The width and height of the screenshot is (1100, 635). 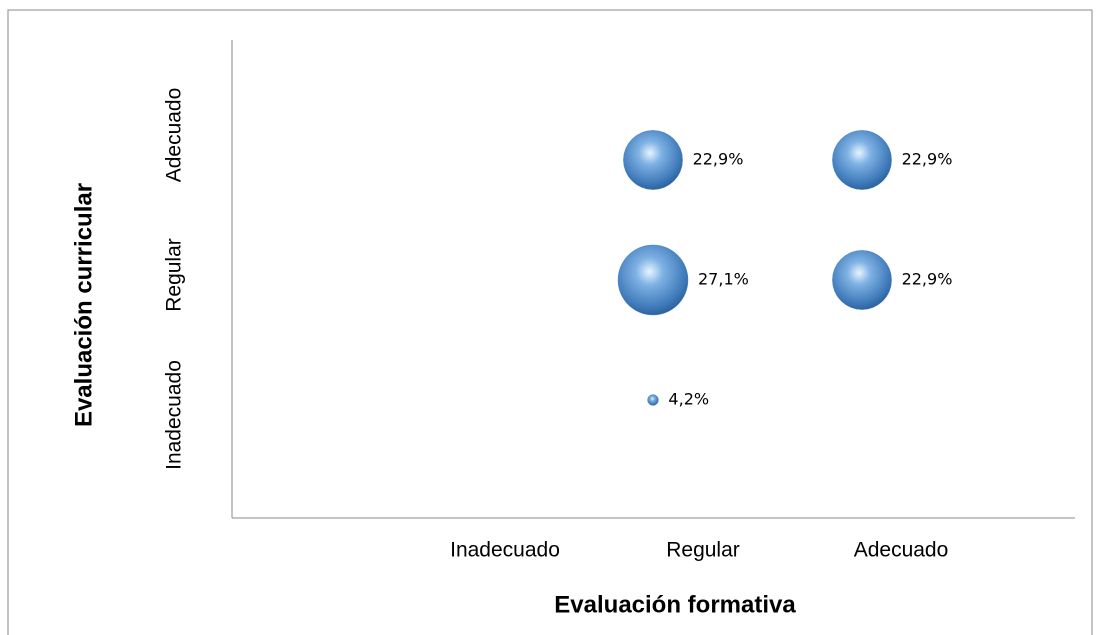 I want to click on x-axis-title: Evaluación formativa, so click(x=675, y=604).